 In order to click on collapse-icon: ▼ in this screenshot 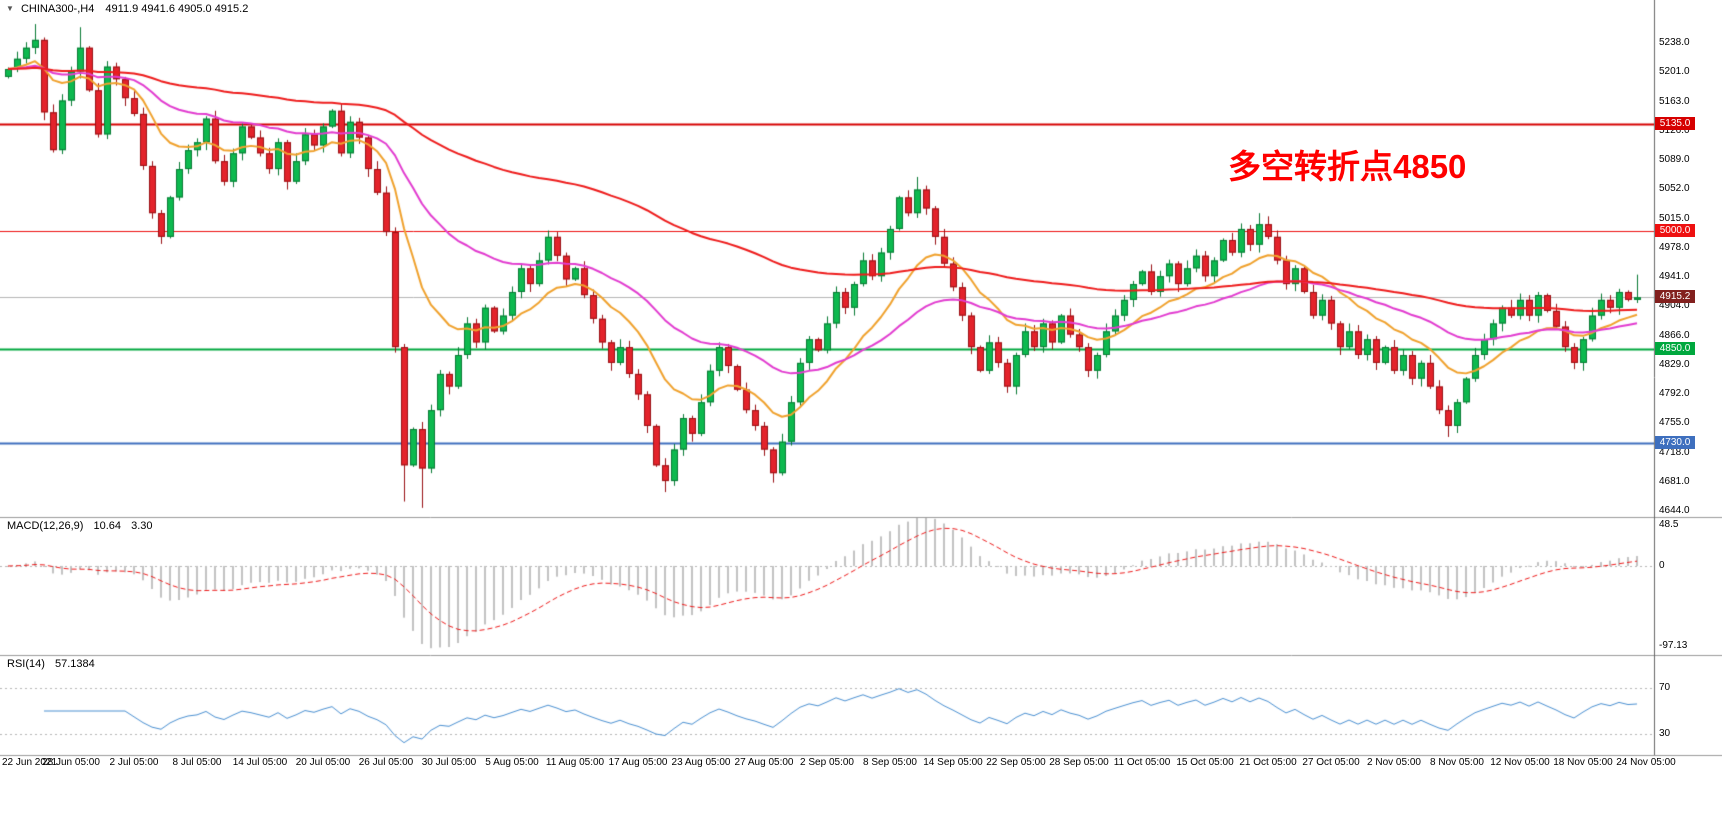, I will do `click(10, 8)`.